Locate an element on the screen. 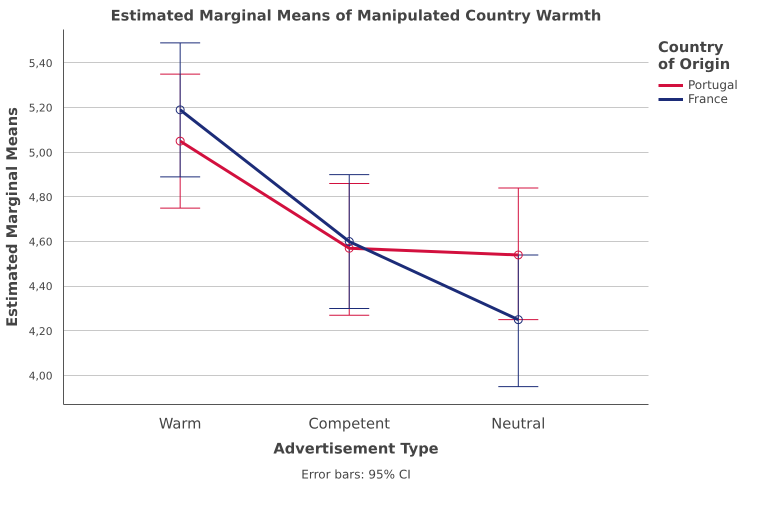  legend-label: Portugal is located at coordinates (713, 85).